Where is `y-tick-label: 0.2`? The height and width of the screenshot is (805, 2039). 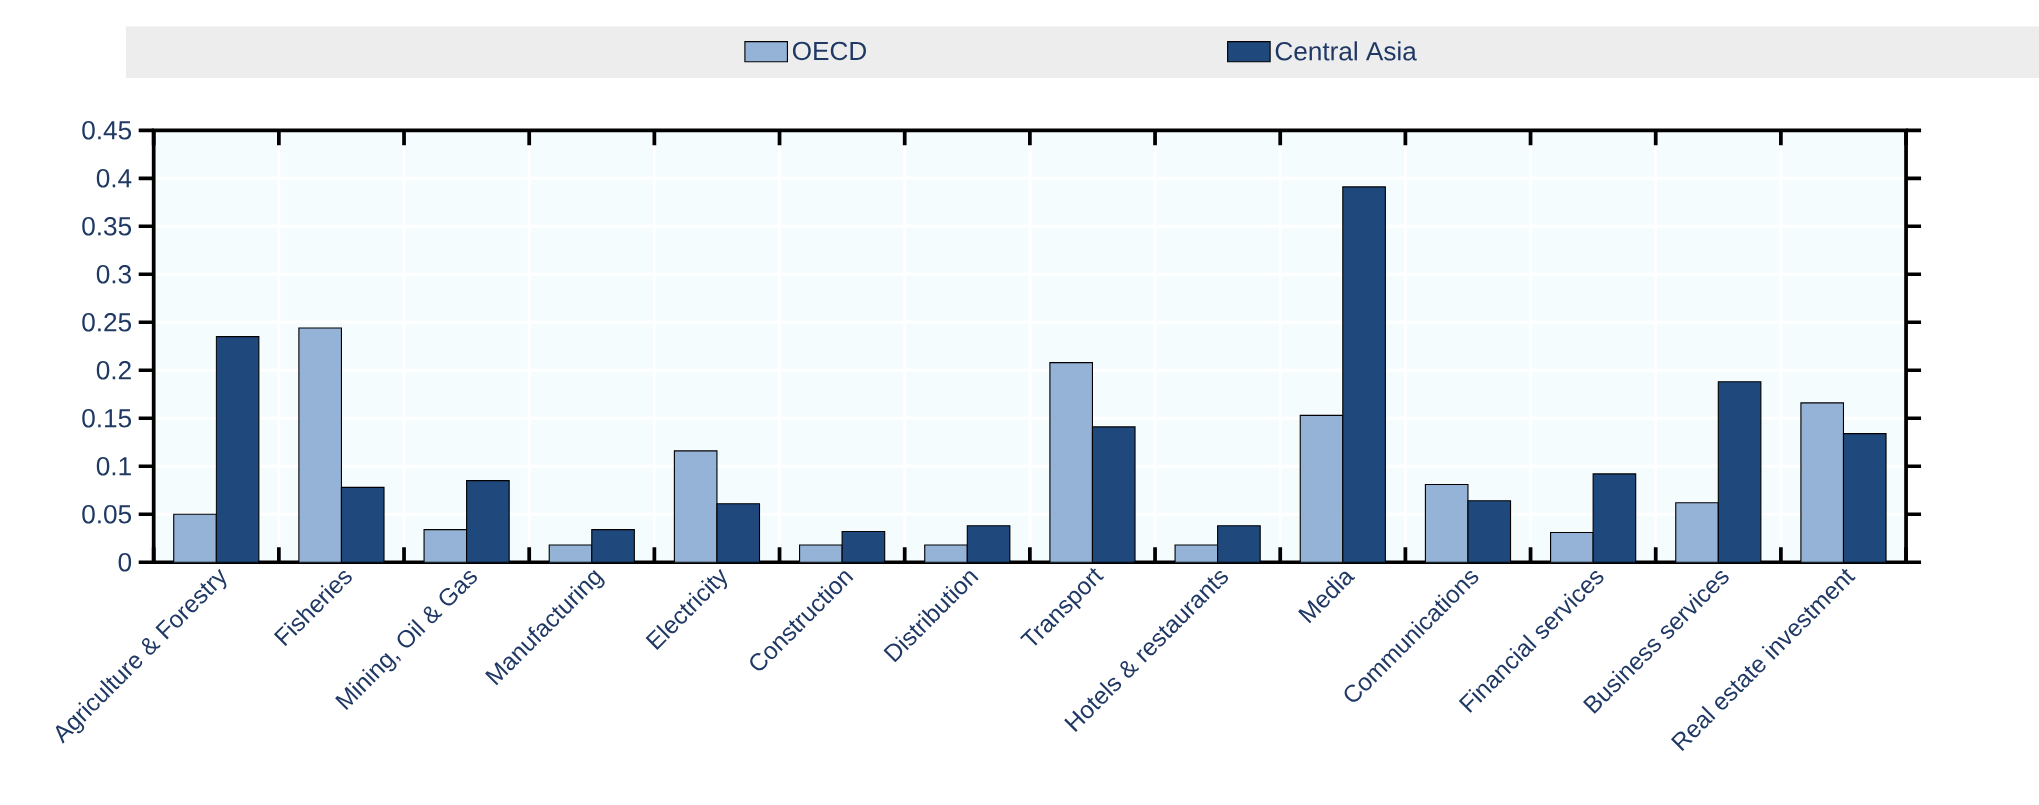 y-tick-label: 0.2 is located at coordinates (113, 370).